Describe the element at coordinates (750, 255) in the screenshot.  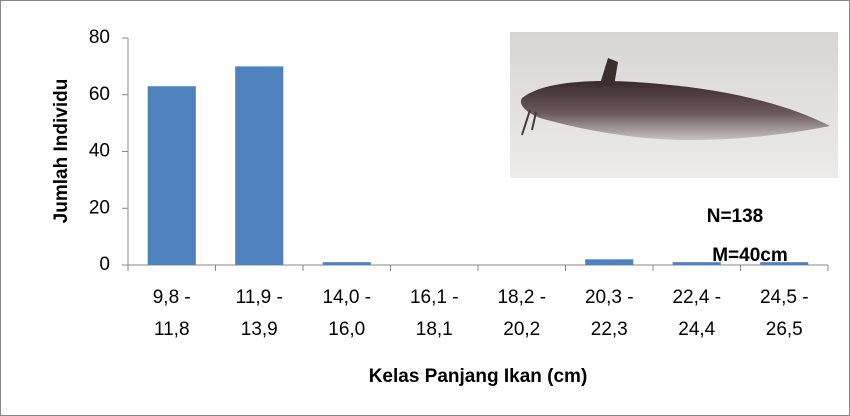
I see `annotation: M=40cm` at that location.